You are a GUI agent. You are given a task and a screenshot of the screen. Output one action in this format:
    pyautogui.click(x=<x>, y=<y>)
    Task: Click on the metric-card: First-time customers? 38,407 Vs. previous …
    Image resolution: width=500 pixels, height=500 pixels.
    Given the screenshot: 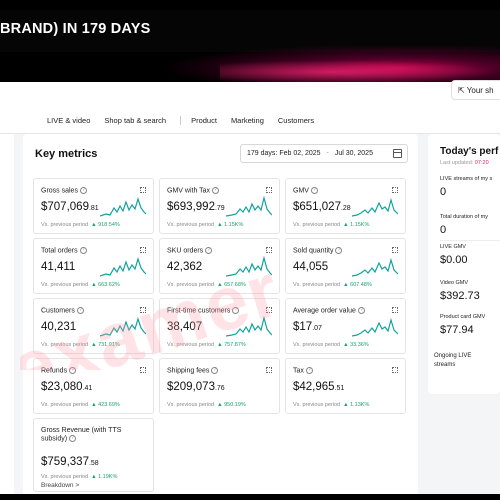 What is the action you would take?
    pyautogui.click(x=219, y=326)
    